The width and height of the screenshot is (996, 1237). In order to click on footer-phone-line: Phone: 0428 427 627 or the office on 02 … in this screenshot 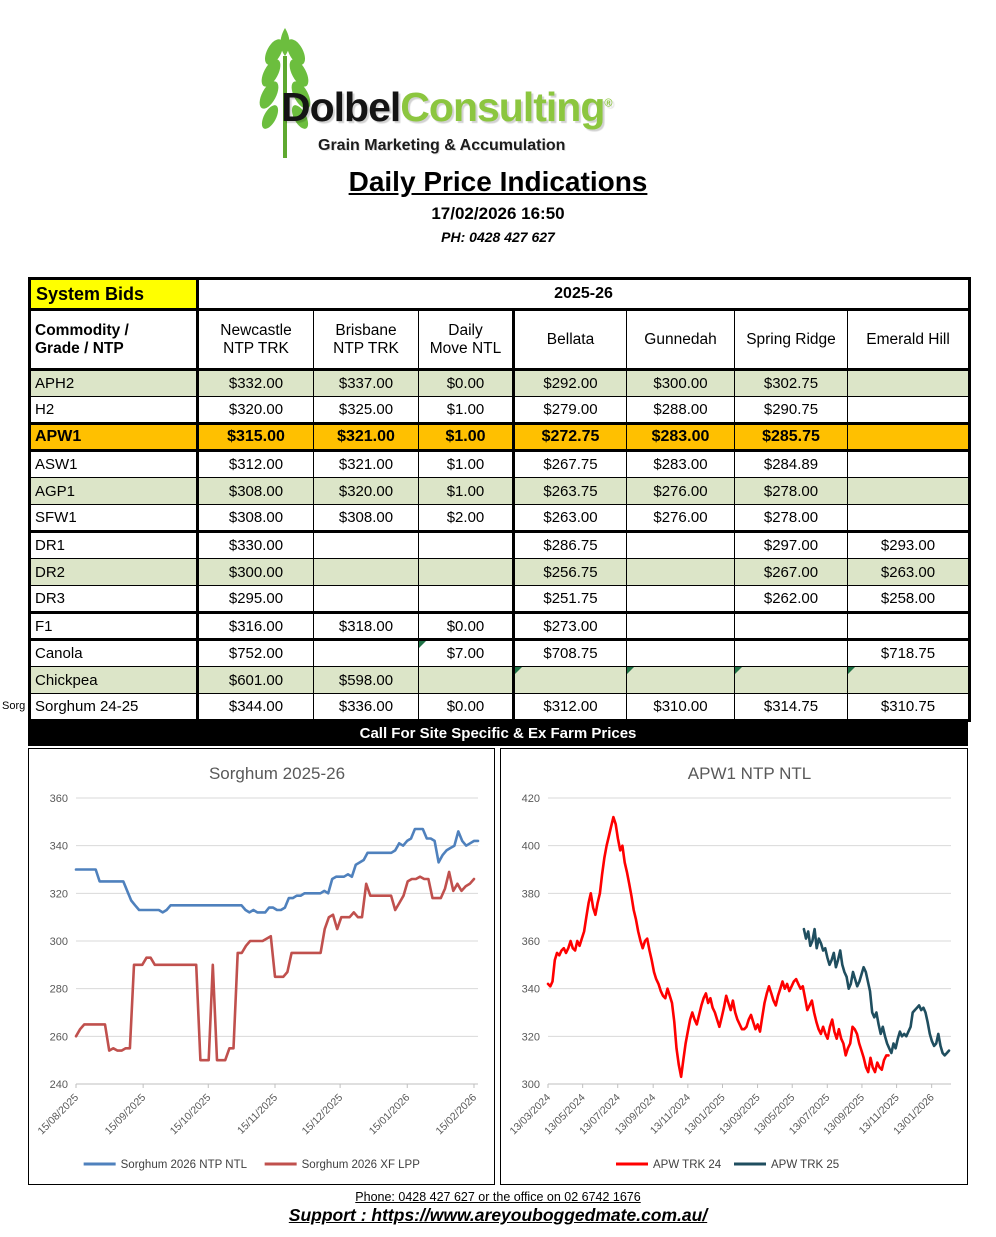, I will do `click(498, 1197)`.